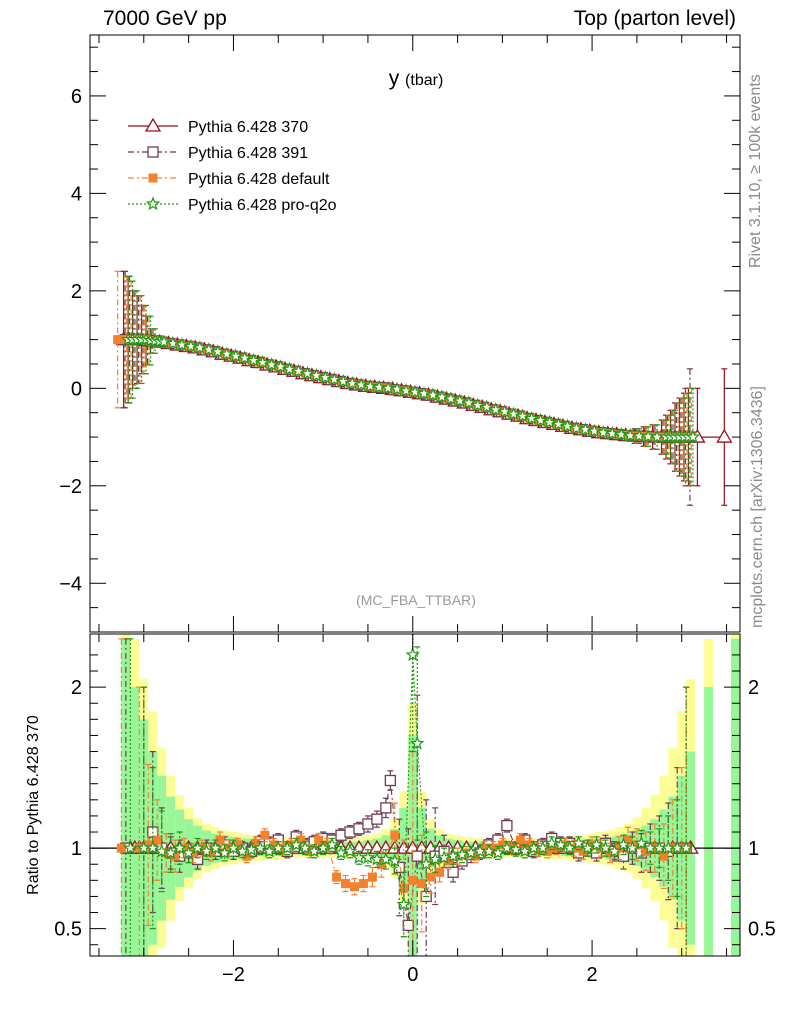  What do you see at coordinates (233, 975) in the screenshot?
I see `x-tick-label: −2` at bounding box center [233, 975].